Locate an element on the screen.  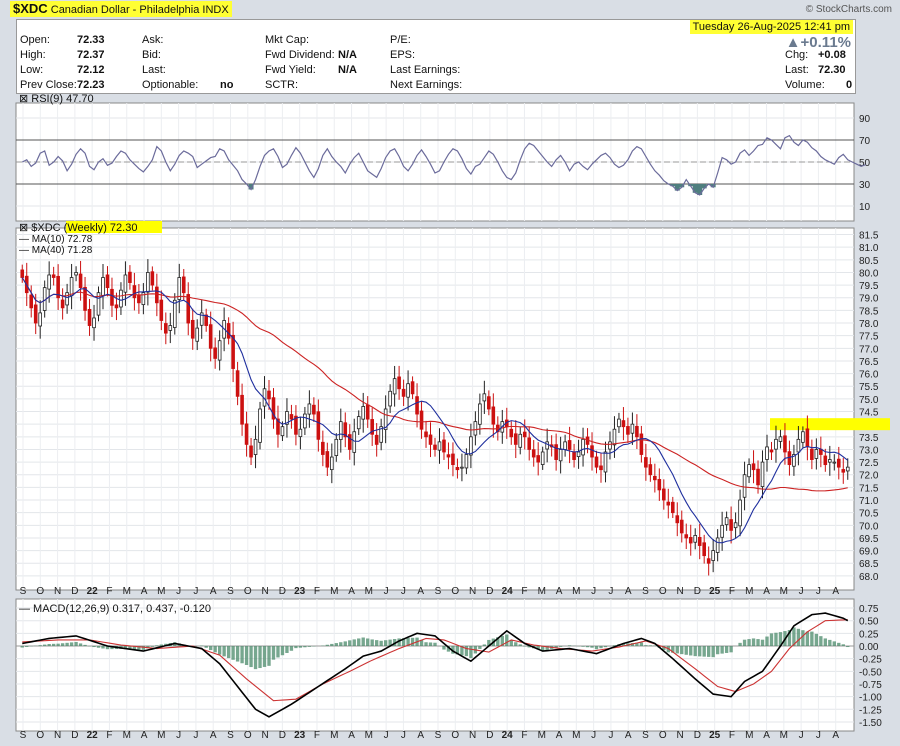
y-tick-label: 70.0 is located at coordinates (869, 526).